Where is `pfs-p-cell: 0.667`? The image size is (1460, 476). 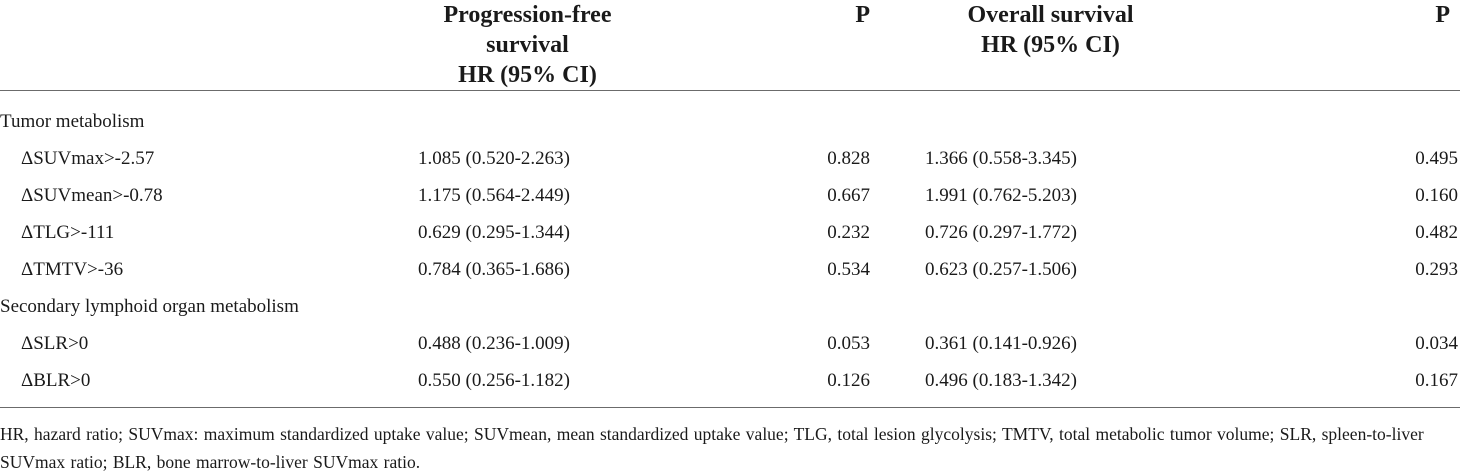 pfs-p-cell: 0.667 is located at coordinates (848, 195).